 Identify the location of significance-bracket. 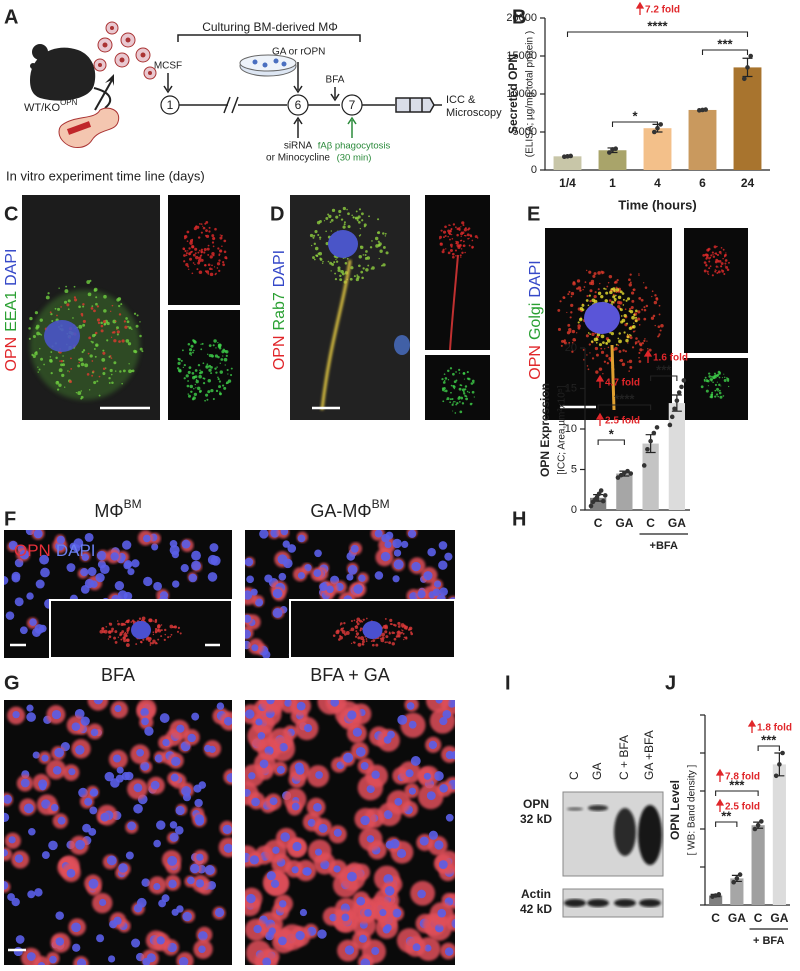
(611, 442).